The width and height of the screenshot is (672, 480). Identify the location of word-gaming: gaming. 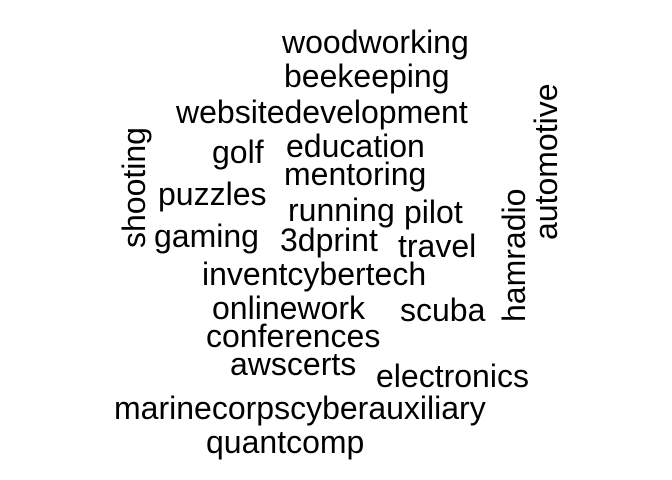
(206, 236).